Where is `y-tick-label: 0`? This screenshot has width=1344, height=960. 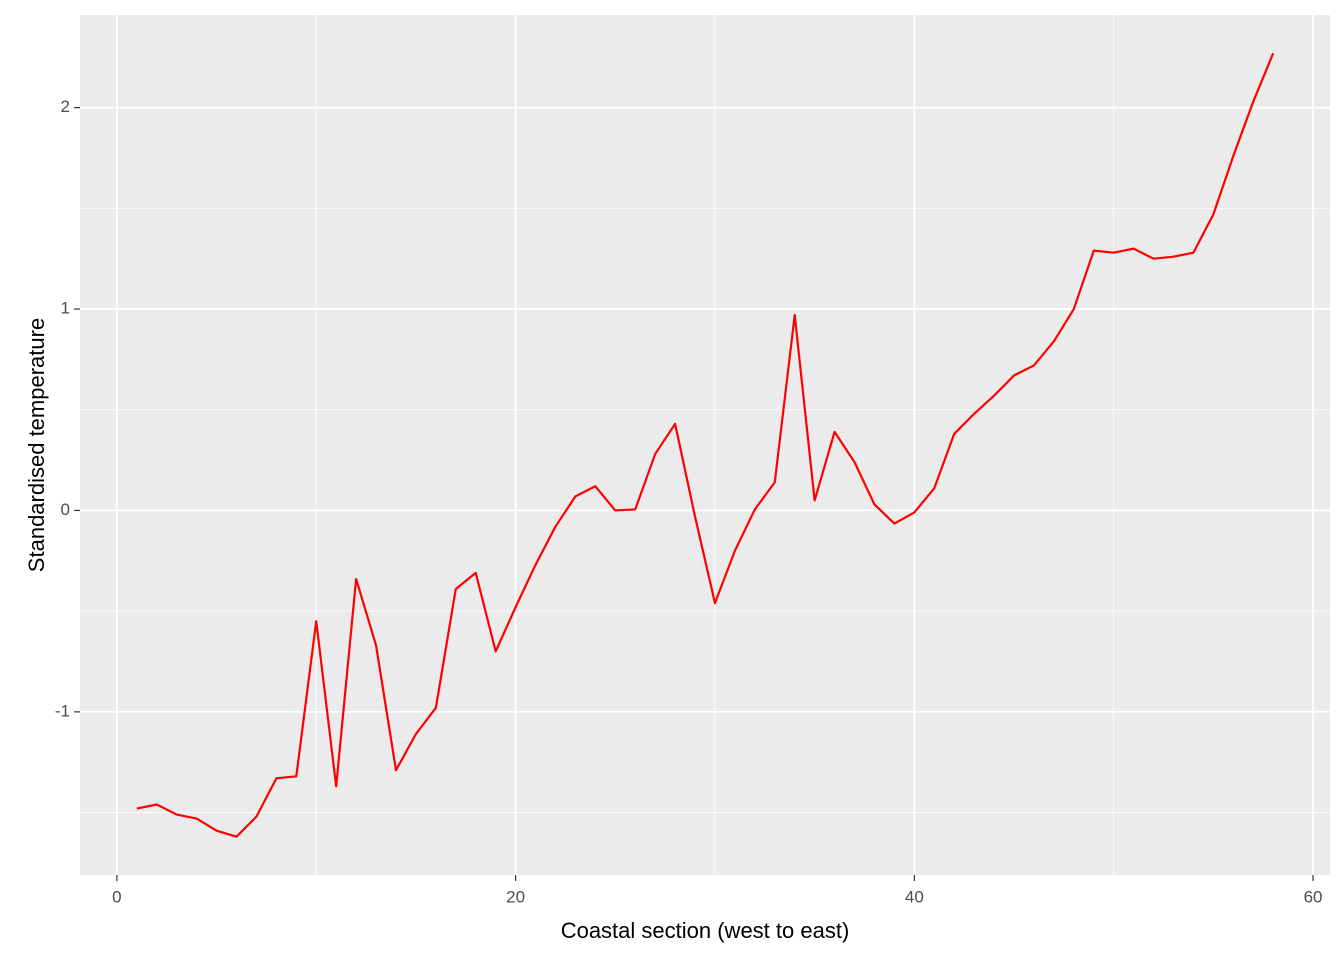 y-tick-label: 0 is located at coordinates (65, 509).